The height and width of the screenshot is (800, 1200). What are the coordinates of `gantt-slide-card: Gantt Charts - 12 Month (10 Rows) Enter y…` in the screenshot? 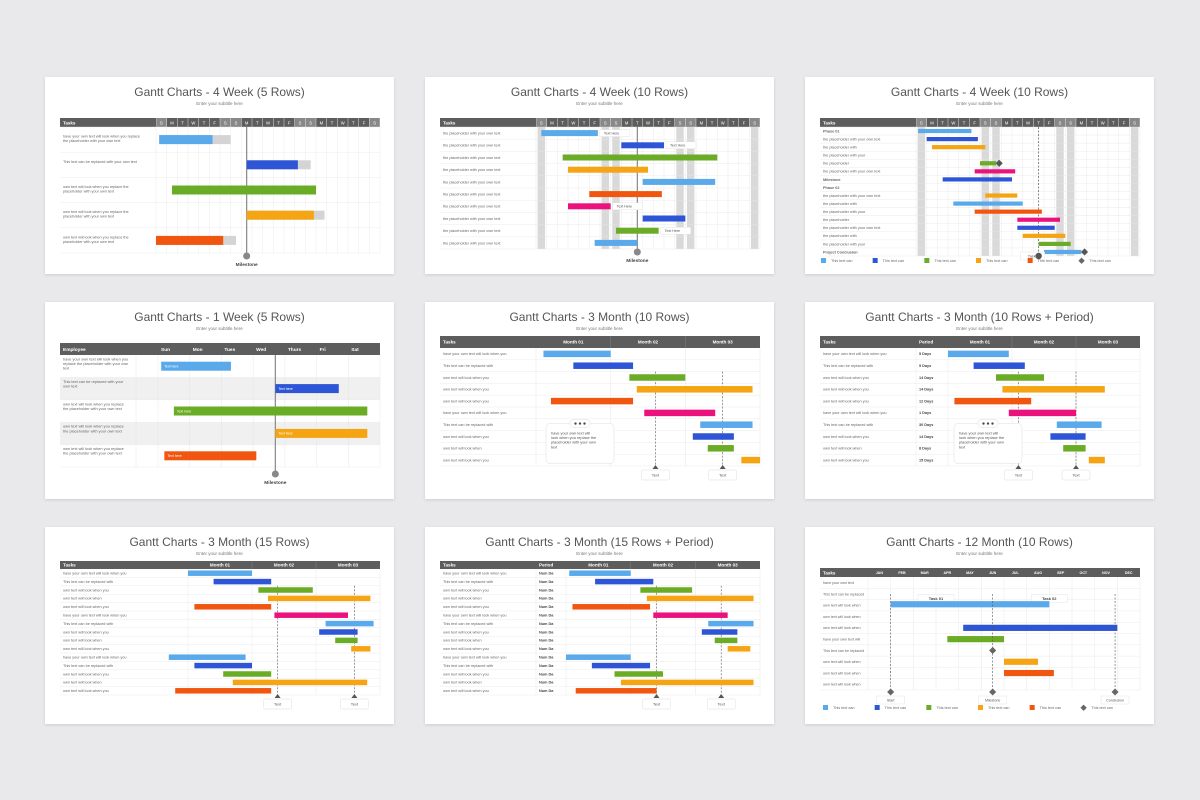 It's located at (979, 625).